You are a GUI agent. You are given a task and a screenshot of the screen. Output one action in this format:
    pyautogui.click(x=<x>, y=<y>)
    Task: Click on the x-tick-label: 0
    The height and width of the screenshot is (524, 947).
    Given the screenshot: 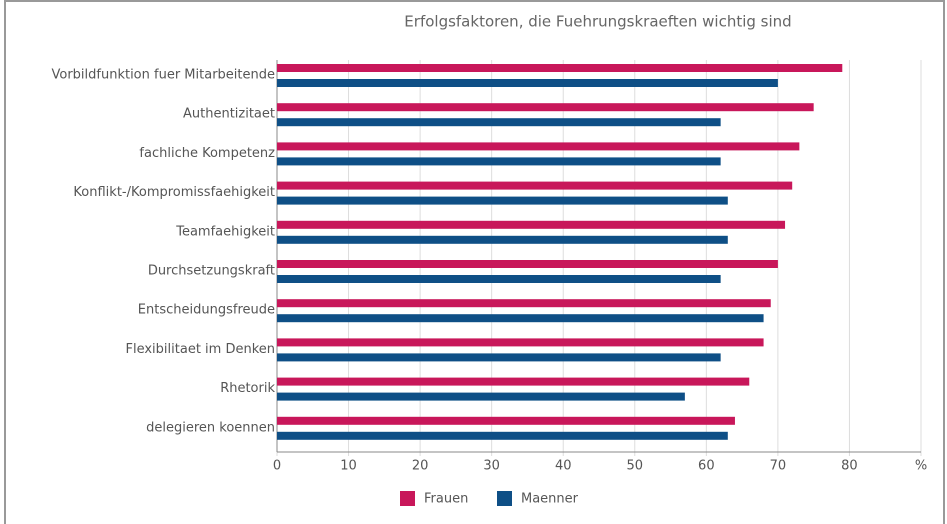 What is the action you would take?
    pyautogui.click(x=277, y=466)
    